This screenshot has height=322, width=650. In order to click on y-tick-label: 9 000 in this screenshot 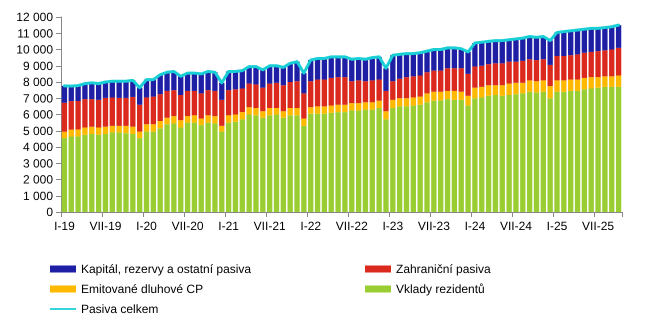, I will do `click(38, 65)`.